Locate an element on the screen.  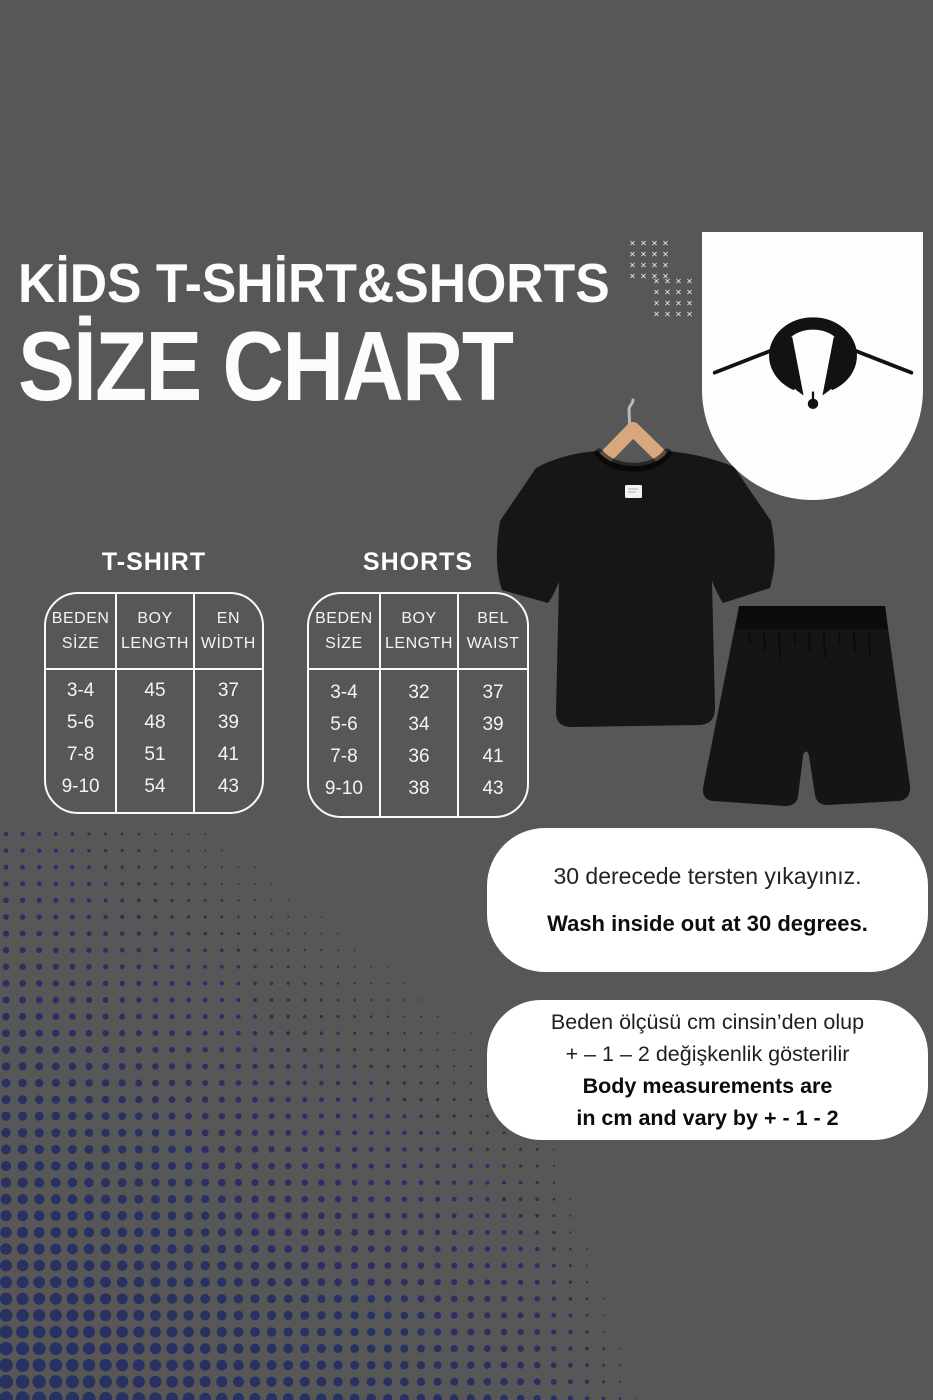
column-cells: 45 48 51 54 is located at coordinates (155, 741).